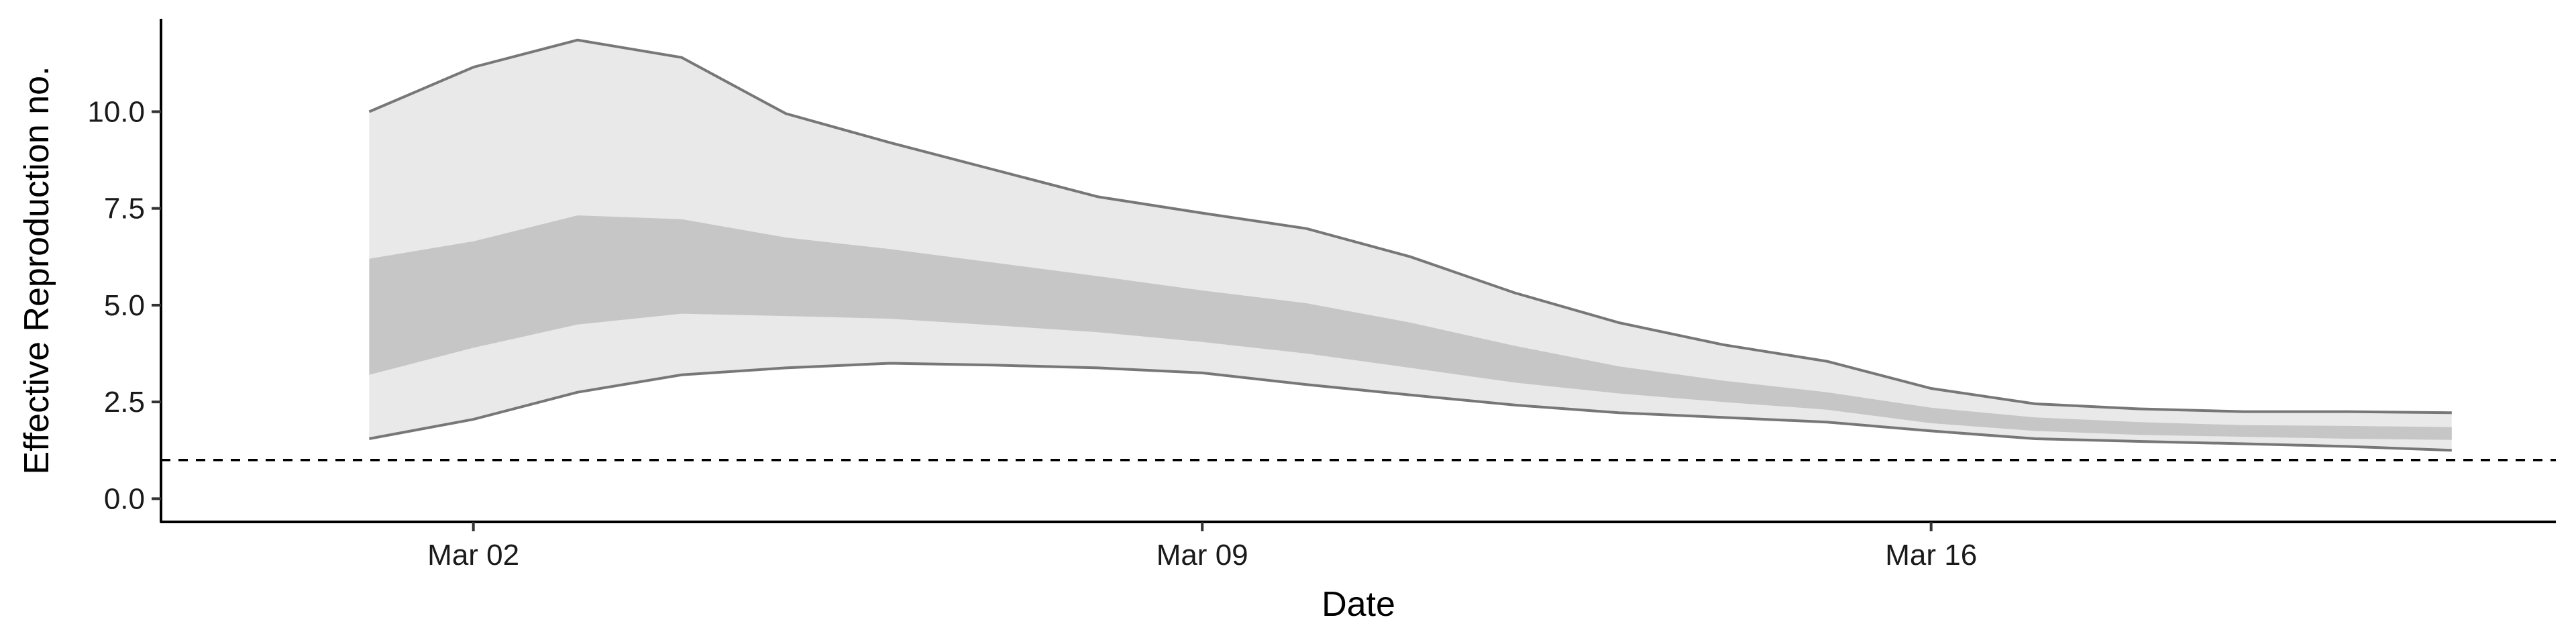  I want to click on x-ticks: Mar 02 Mar 09 Mar 16, so click(1202, 547).